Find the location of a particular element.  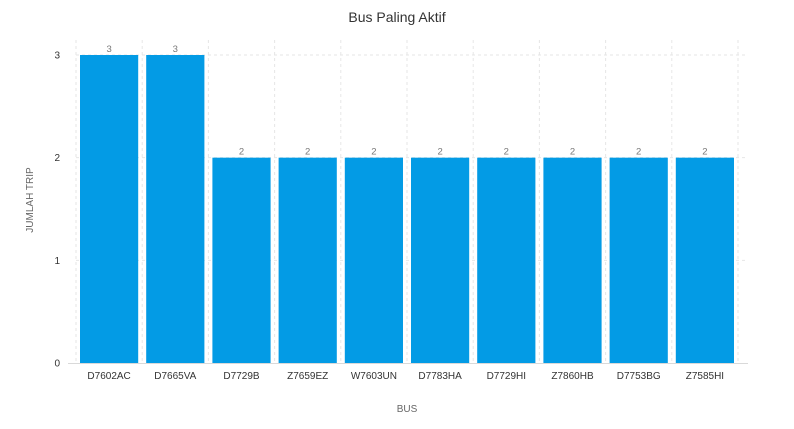

data-label-d7729hi: 2 is located at coordinates (506, 152).